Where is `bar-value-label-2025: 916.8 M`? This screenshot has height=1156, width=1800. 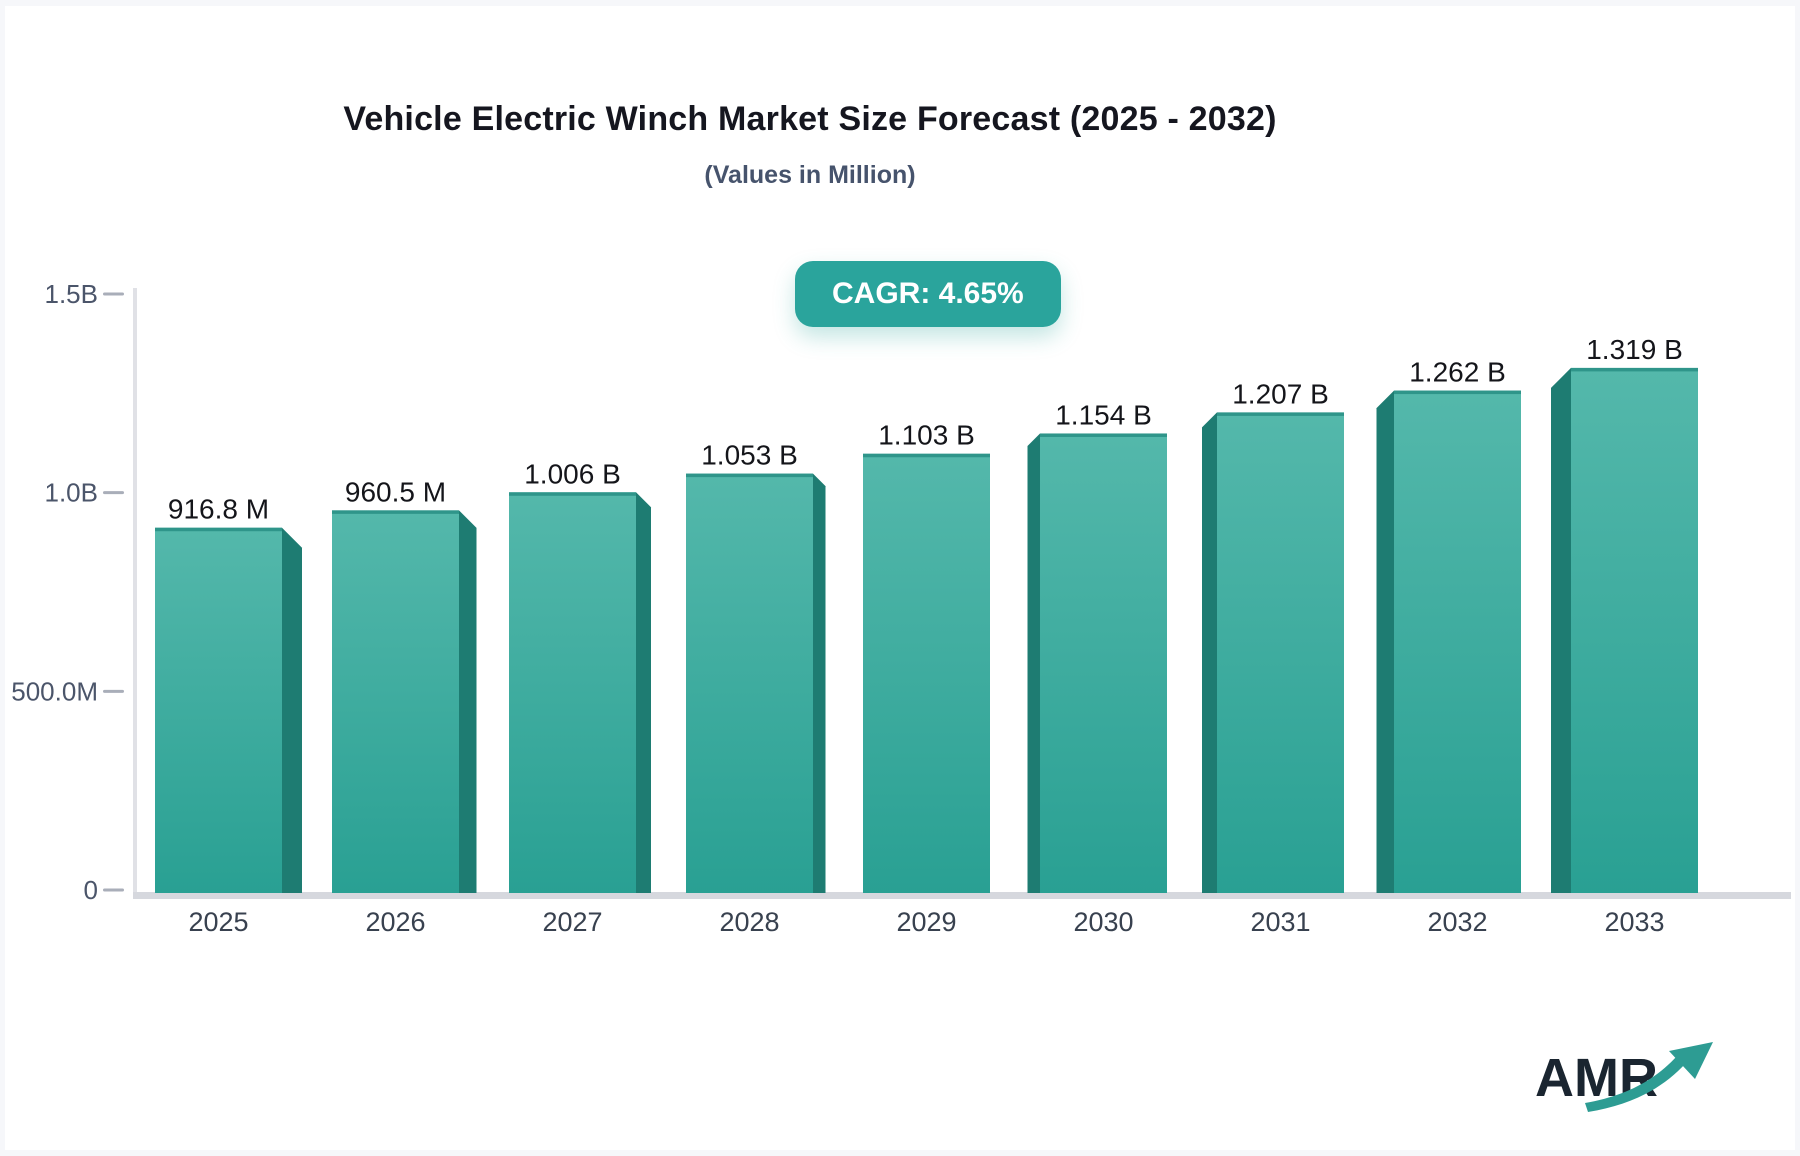 bar-value-label-2025: 916.8 M is located at coordinates (218, 509).